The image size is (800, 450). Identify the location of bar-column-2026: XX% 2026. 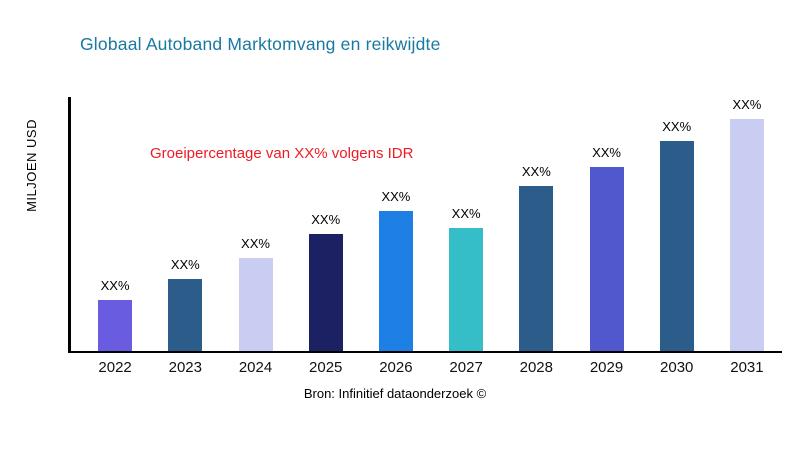
(396, 236).